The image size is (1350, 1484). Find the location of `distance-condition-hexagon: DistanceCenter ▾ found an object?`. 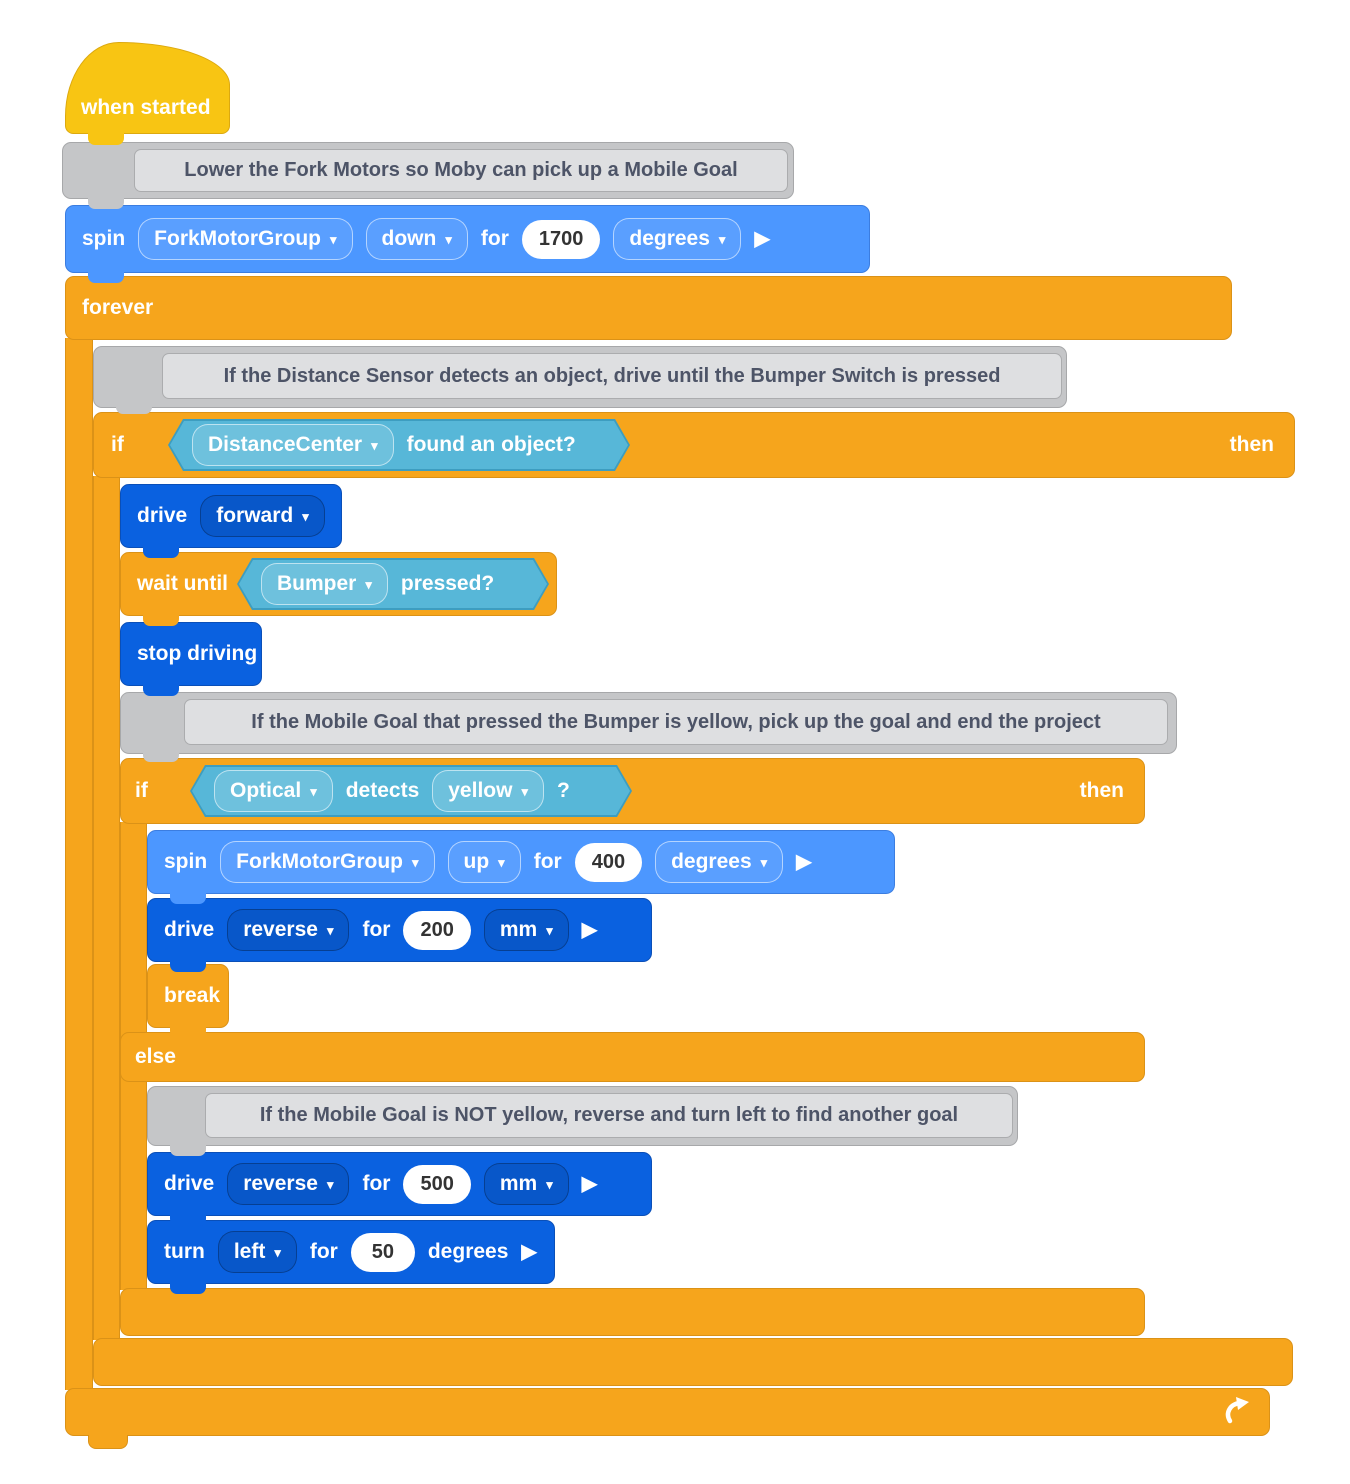

distance-condition-hexagon: DistanceCenter ▾ found an object? is located at coordinates (399, 445).